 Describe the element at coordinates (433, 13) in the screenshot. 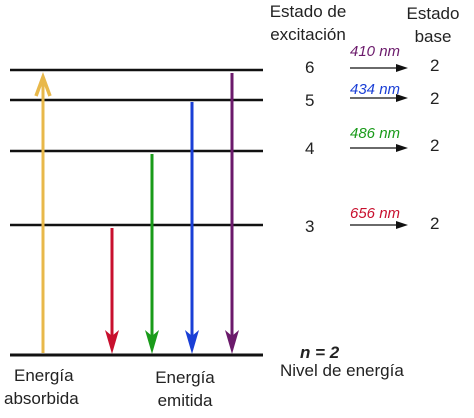

I see `base-header-line1: Estado` at that location.